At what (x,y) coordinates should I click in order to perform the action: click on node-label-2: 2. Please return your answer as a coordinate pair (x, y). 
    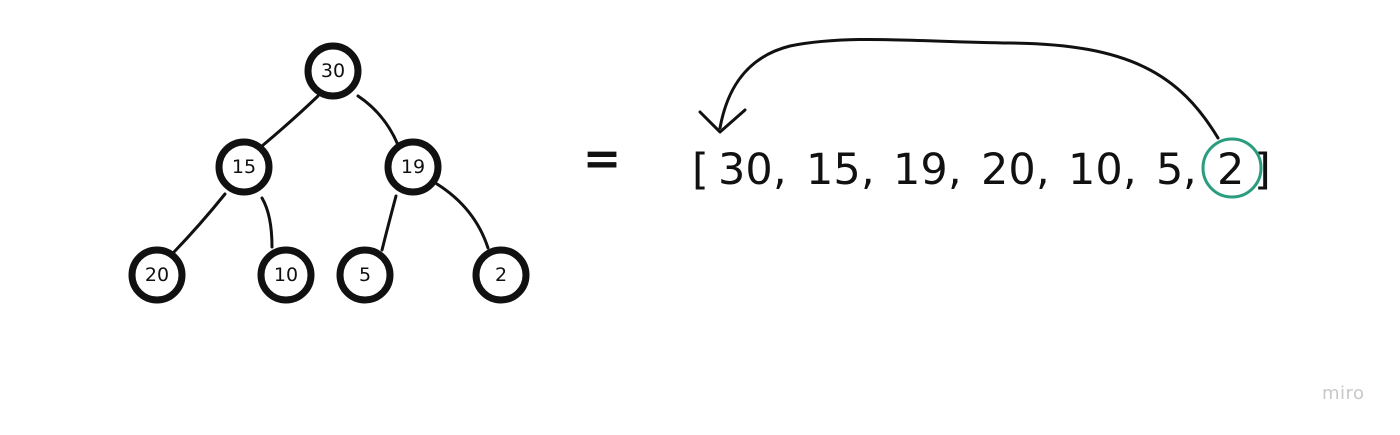
    Looking at the image, I should click on (501, 275).